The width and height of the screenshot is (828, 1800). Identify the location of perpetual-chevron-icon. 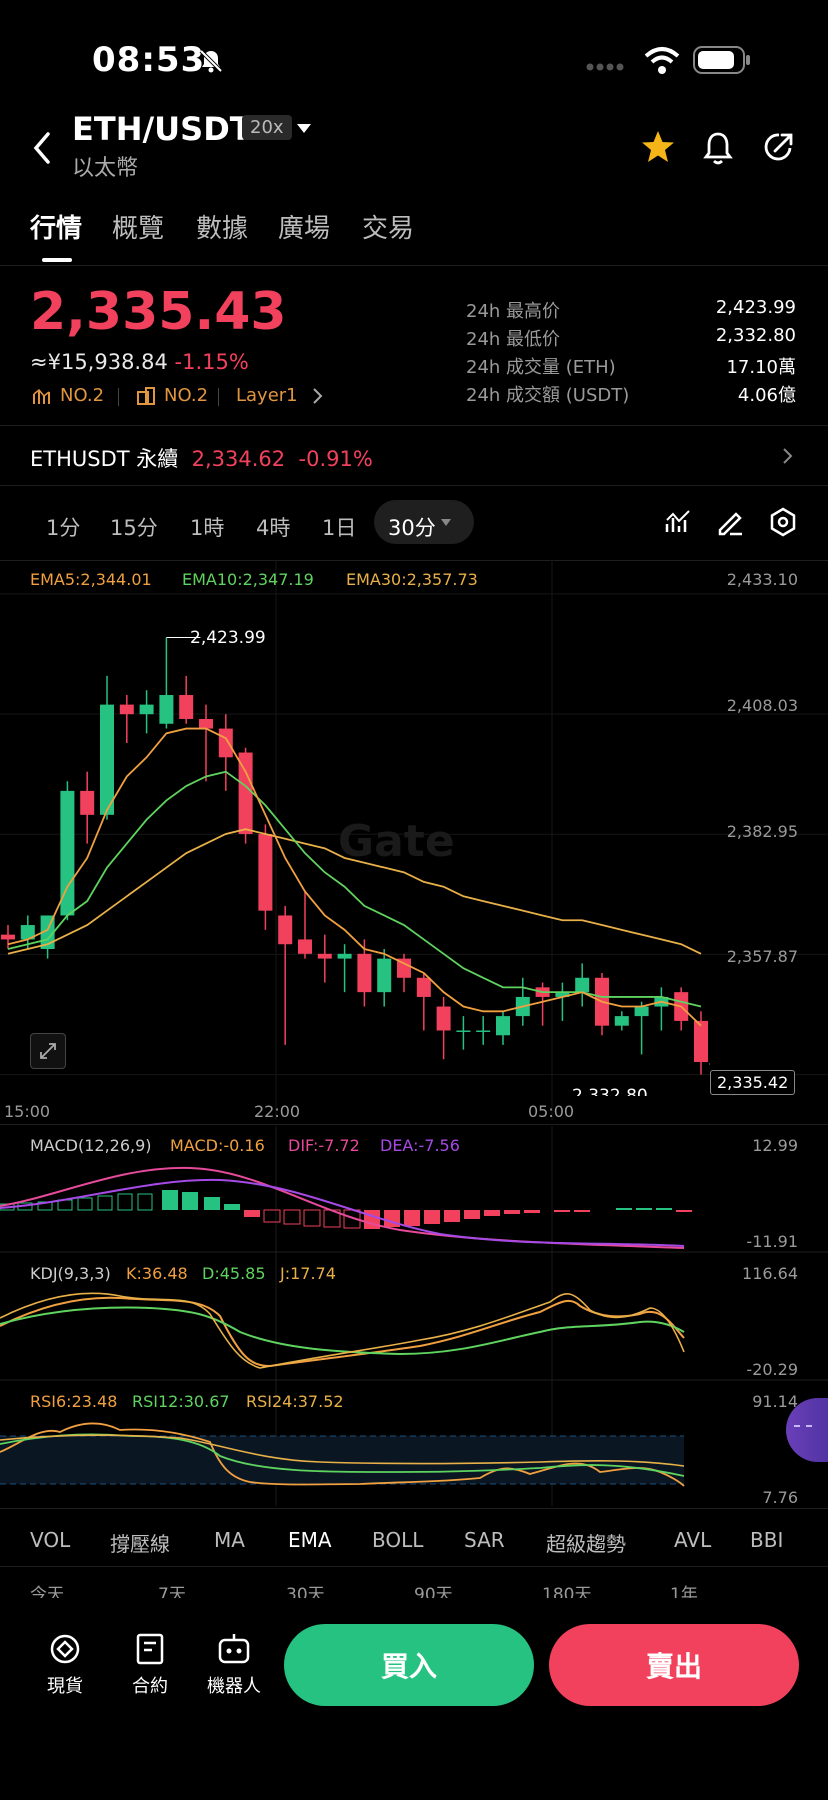
(788, 456).